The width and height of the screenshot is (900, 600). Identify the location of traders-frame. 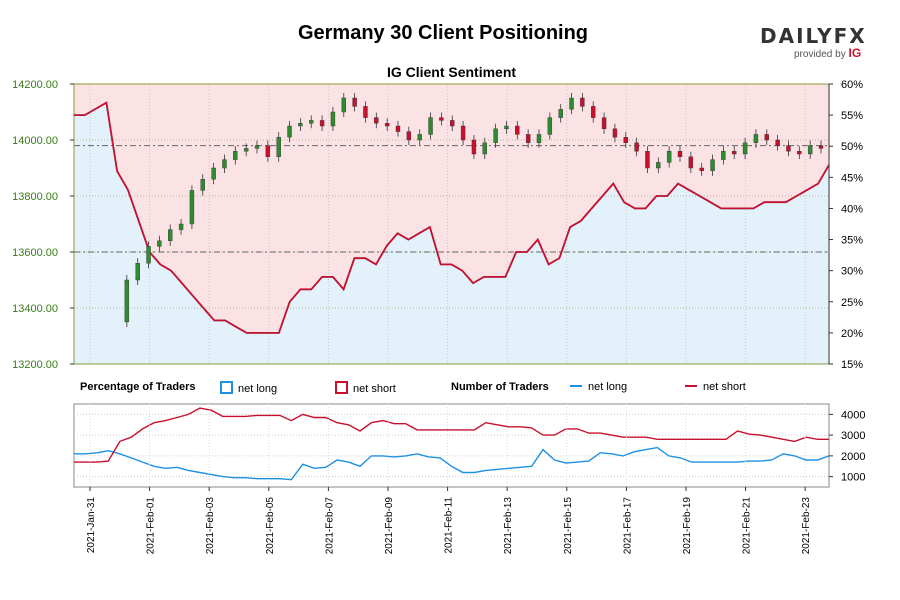
(451, 445).